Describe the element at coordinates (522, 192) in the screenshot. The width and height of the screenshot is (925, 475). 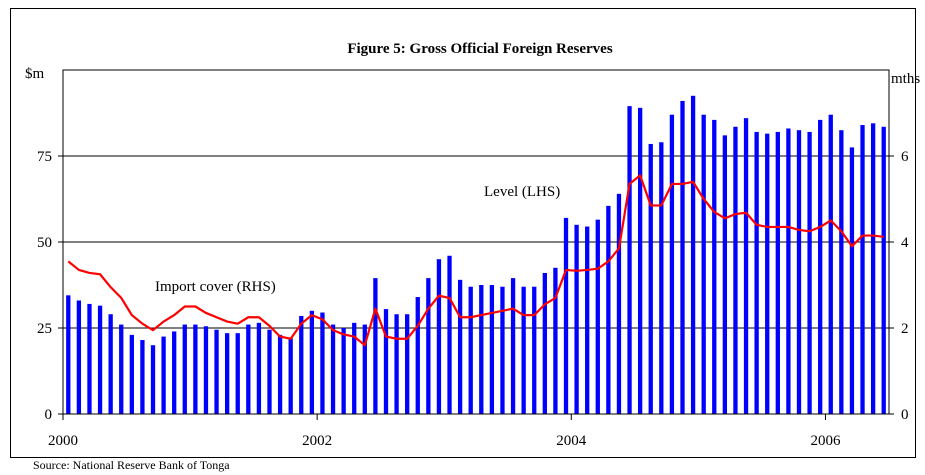
I see `annotation-level: Level (LHS)` at that location.